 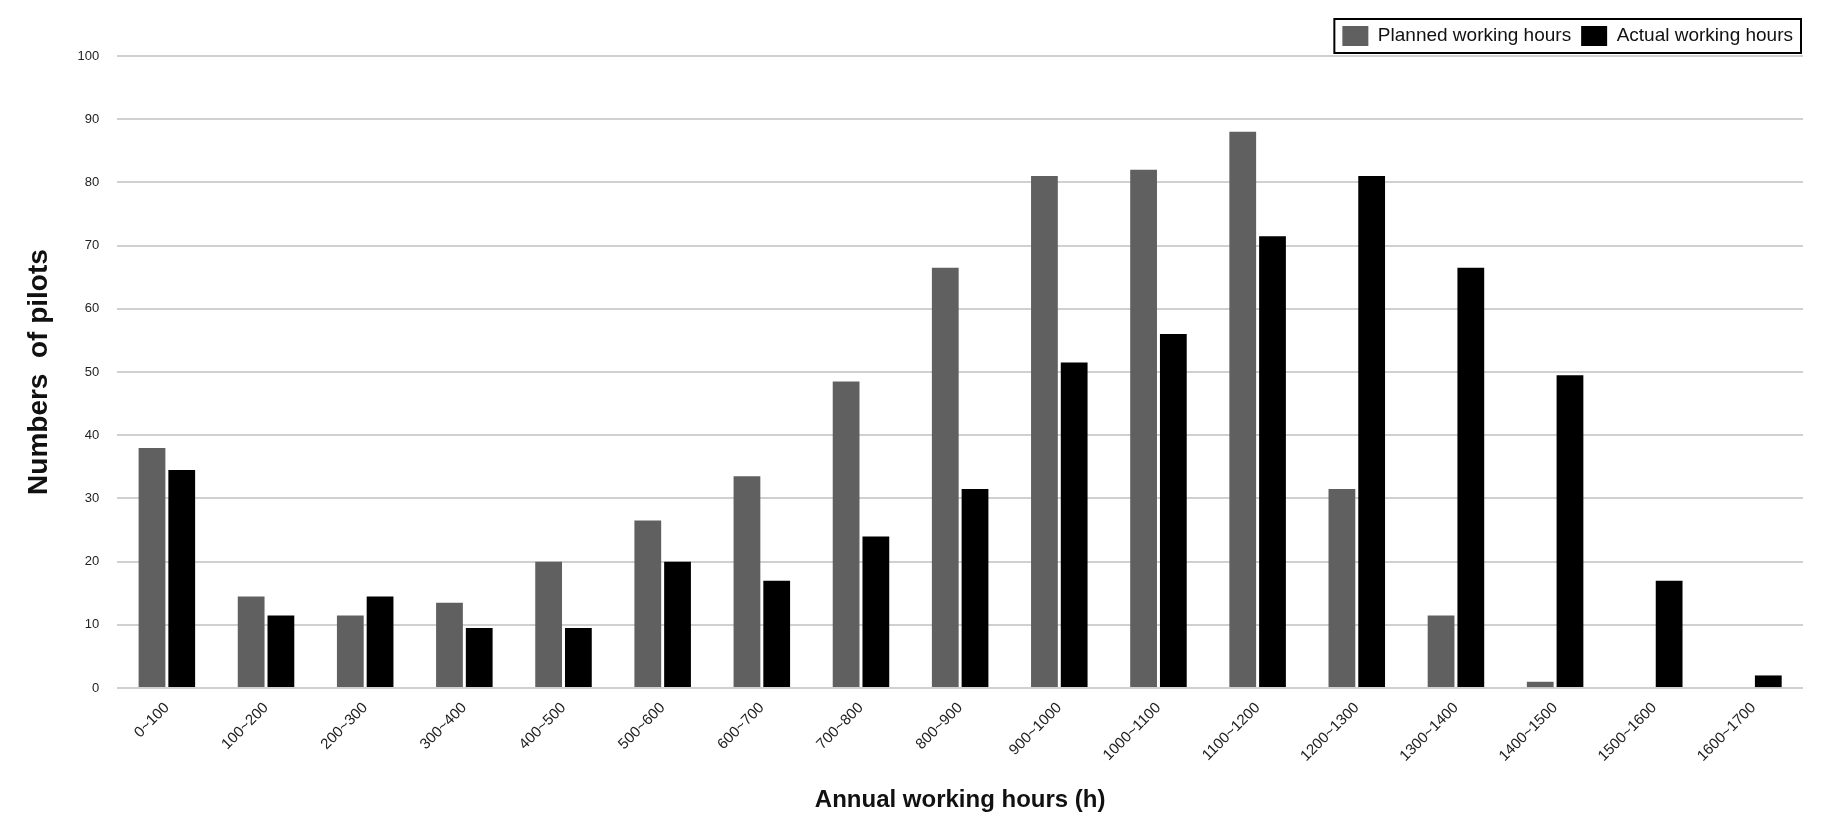 I want to click on y-tick-label: 50, so click(x=92, y=371).